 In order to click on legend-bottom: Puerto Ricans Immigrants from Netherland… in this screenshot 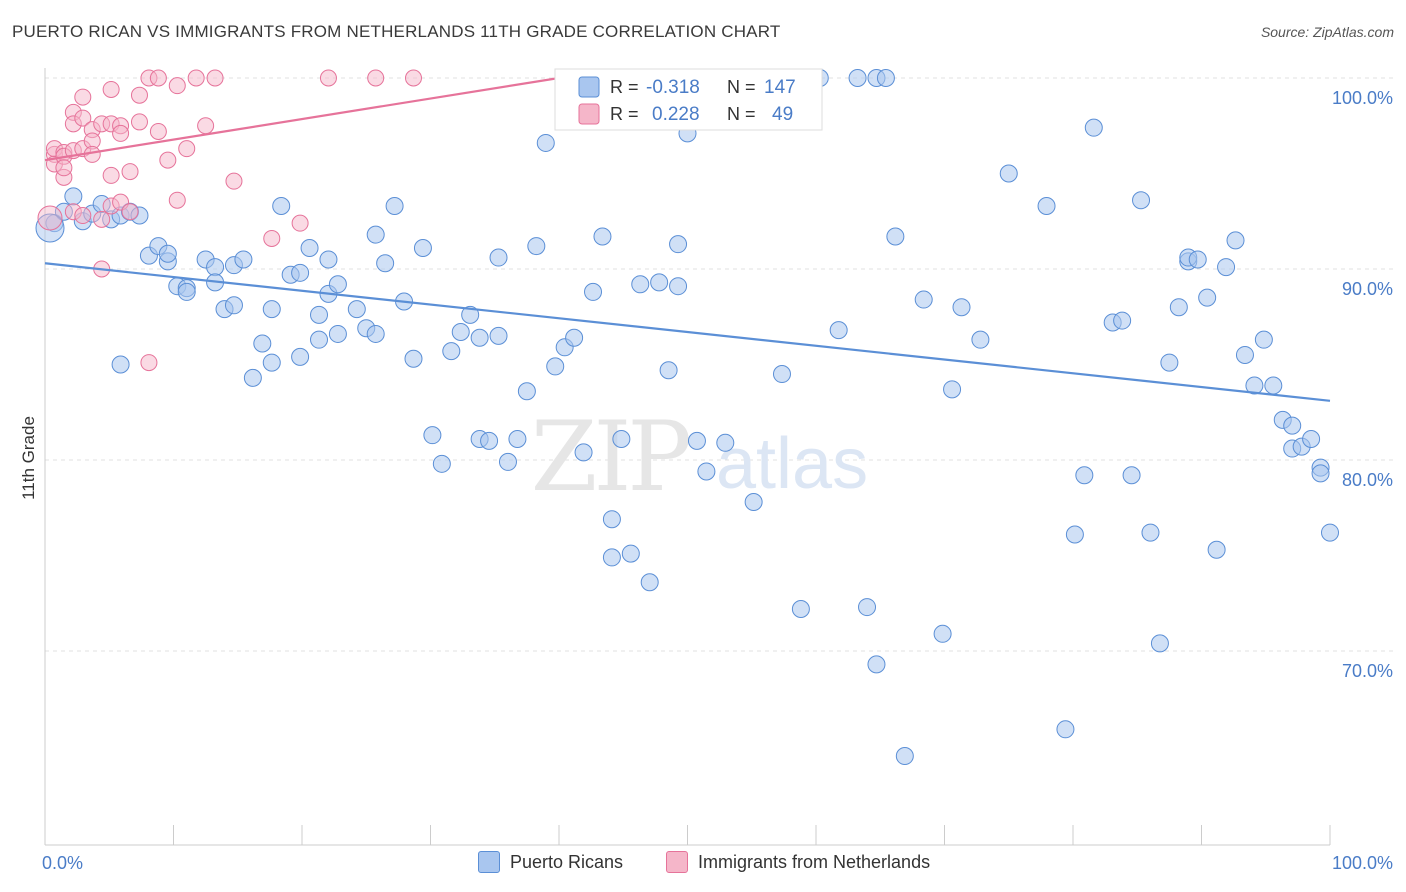, I will do `click(703, 864)`.